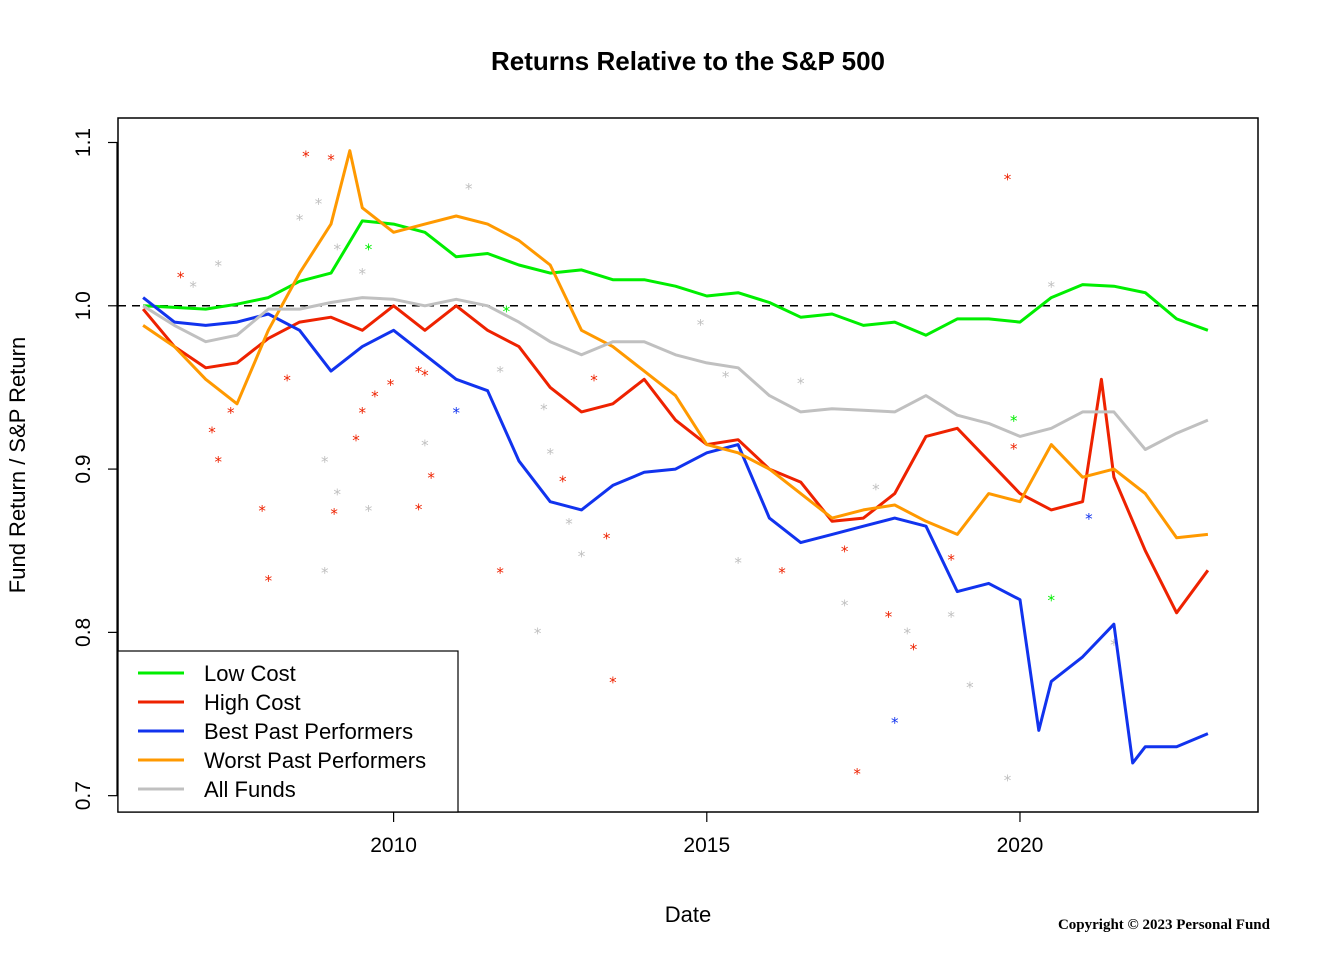 Image resolution: width=1320 pixels, height=960 pixels. I want to click on legend-label: High Cost, so click(252, 702).